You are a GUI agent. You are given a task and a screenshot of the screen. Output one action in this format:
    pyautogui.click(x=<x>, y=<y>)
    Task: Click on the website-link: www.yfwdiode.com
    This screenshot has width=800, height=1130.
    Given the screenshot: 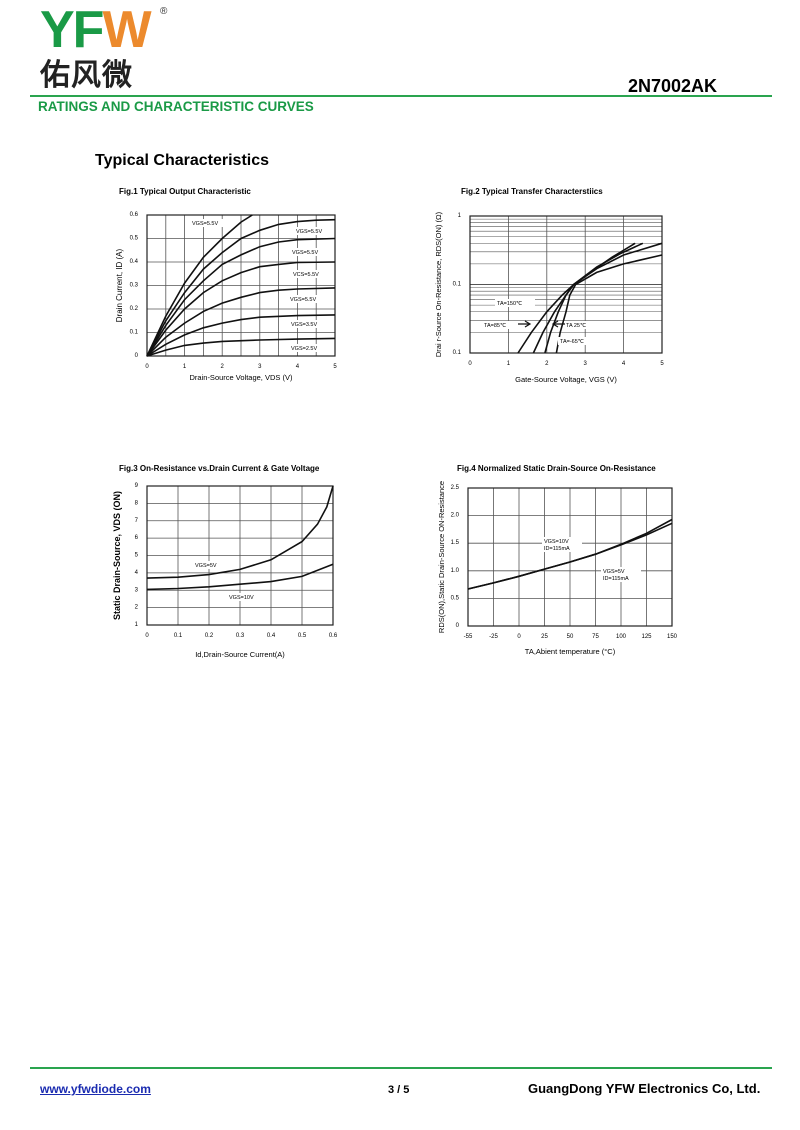 What is the action you would take?
    pyautogui.click(x=95, y=1089)
    